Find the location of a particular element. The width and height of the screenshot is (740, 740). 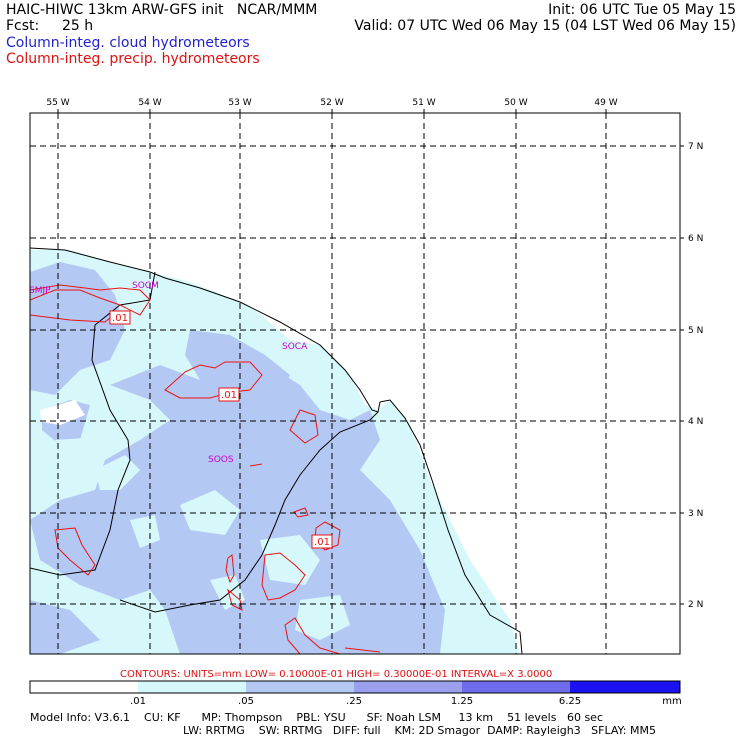

cloud-field-label: Column-integ. cloud hydrometeors is located at coordinates (128, 43).